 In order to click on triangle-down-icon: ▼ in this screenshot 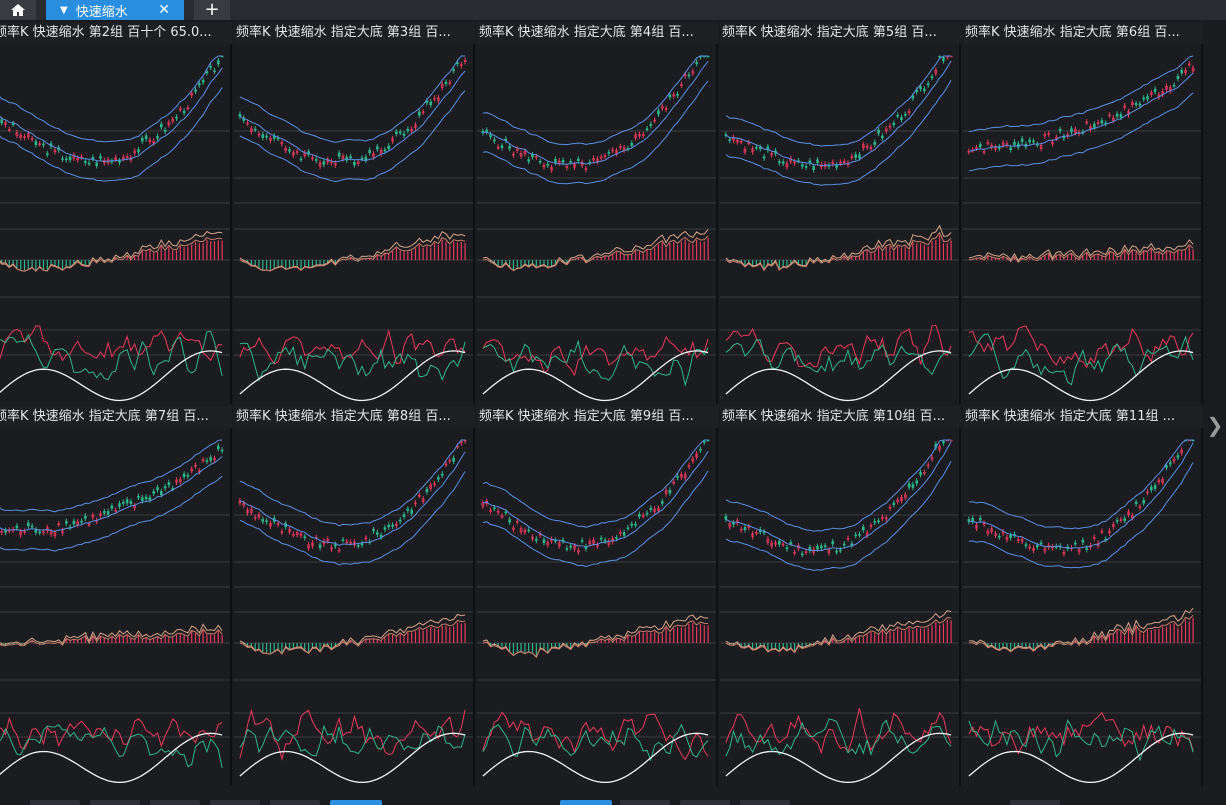, I will do `click(64, 10)`.